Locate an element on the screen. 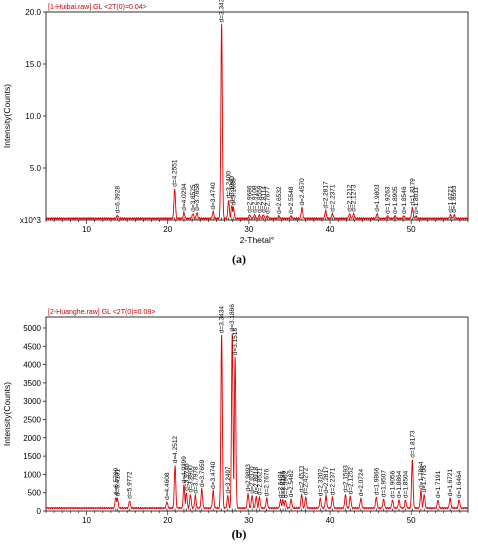 Image resolution: width=478 pixels, height=550 pixels. peak-label: d=1.7864 is located at coordinates (421, 475).